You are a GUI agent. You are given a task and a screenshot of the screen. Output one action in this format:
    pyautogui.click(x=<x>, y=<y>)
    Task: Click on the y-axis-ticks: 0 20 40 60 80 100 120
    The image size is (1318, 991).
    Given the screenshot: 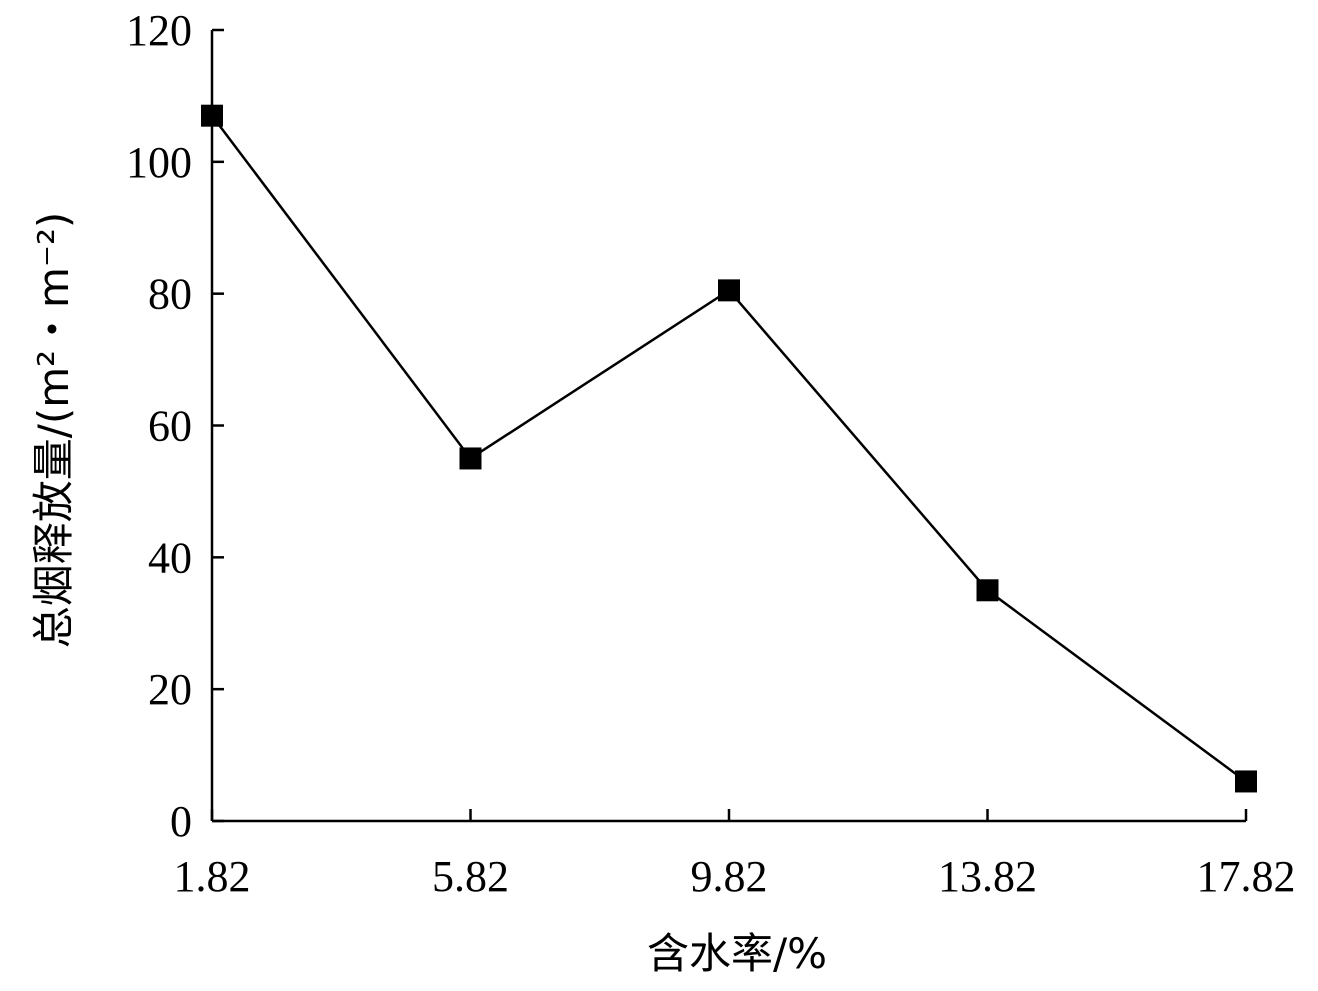 What is the action you would take?
    pyautogui.click(x=175, y=426)
    